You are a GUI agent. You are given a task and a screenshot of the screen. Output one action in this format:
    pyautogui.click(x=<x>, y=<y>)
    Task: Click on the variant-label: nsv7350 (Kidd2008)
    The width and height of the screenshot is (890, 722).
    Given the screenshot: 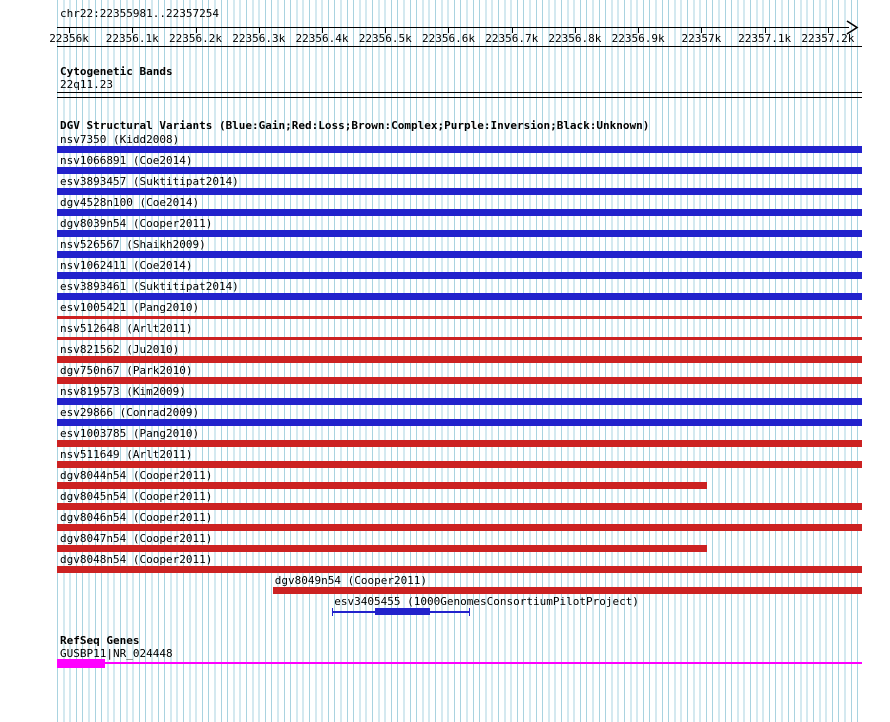 What is the action you would take?
    pyautogui.click(x=120, y=139)
    